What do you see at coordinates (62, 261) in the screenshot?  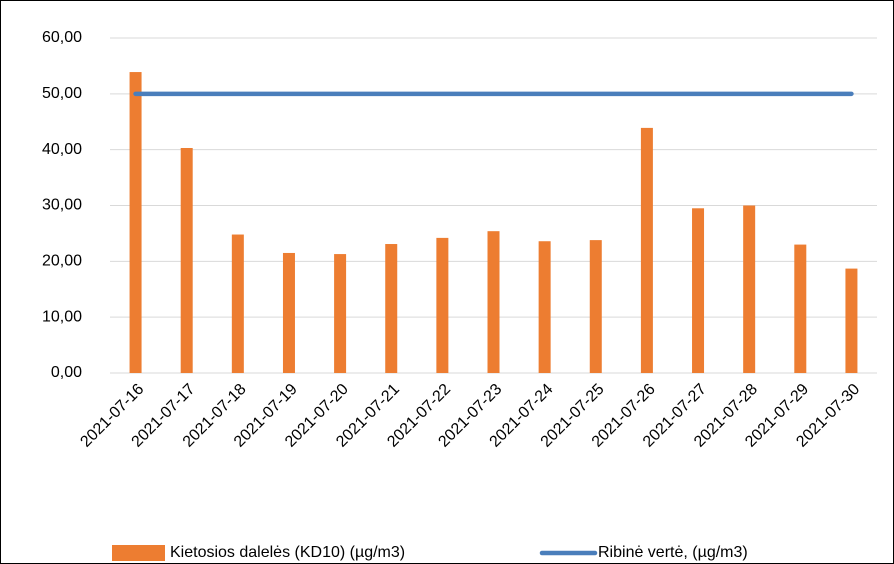 I see `y-tick-label: 20,00` at bounding box center [62, 261].